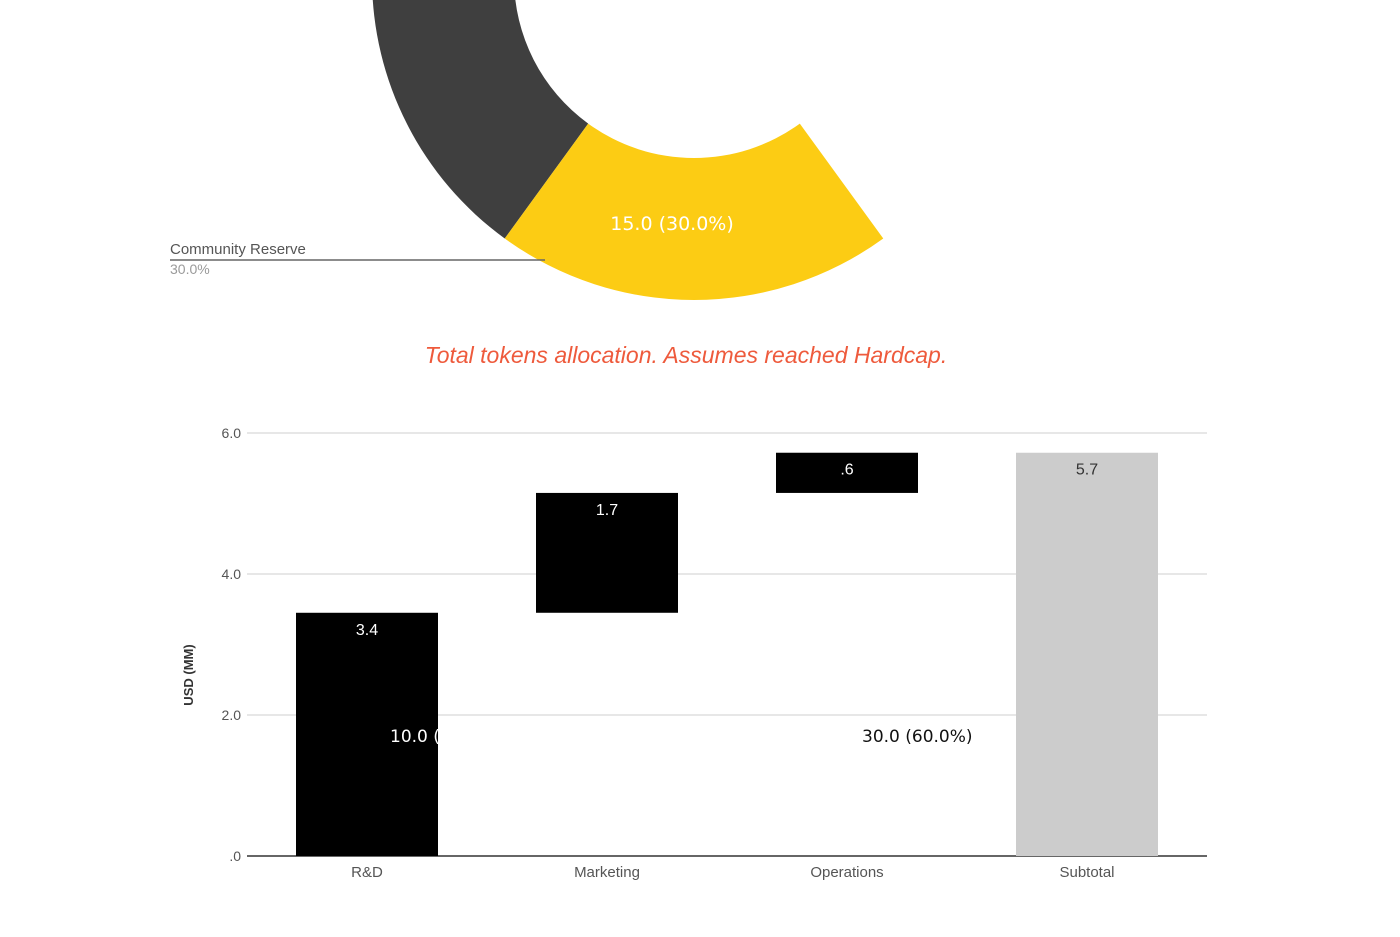 This screenshot has height=937, width=1400. I want to click on overlay-label-2: 30.0 (60.0%), so click(917, 737).